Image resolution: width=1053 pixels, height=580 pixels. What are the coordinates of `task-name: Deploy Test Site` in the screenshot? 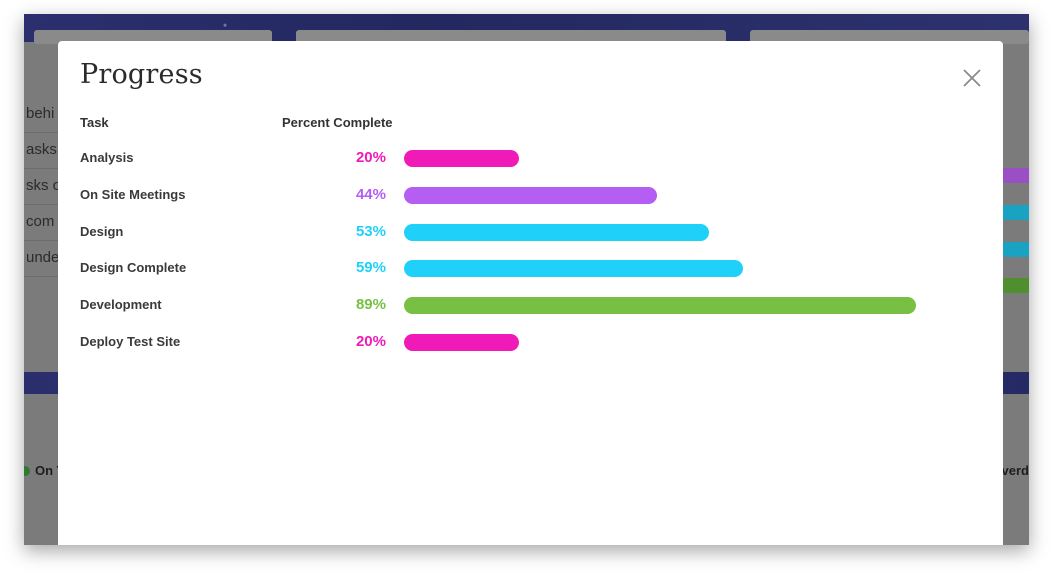 It's located at (130, 341).